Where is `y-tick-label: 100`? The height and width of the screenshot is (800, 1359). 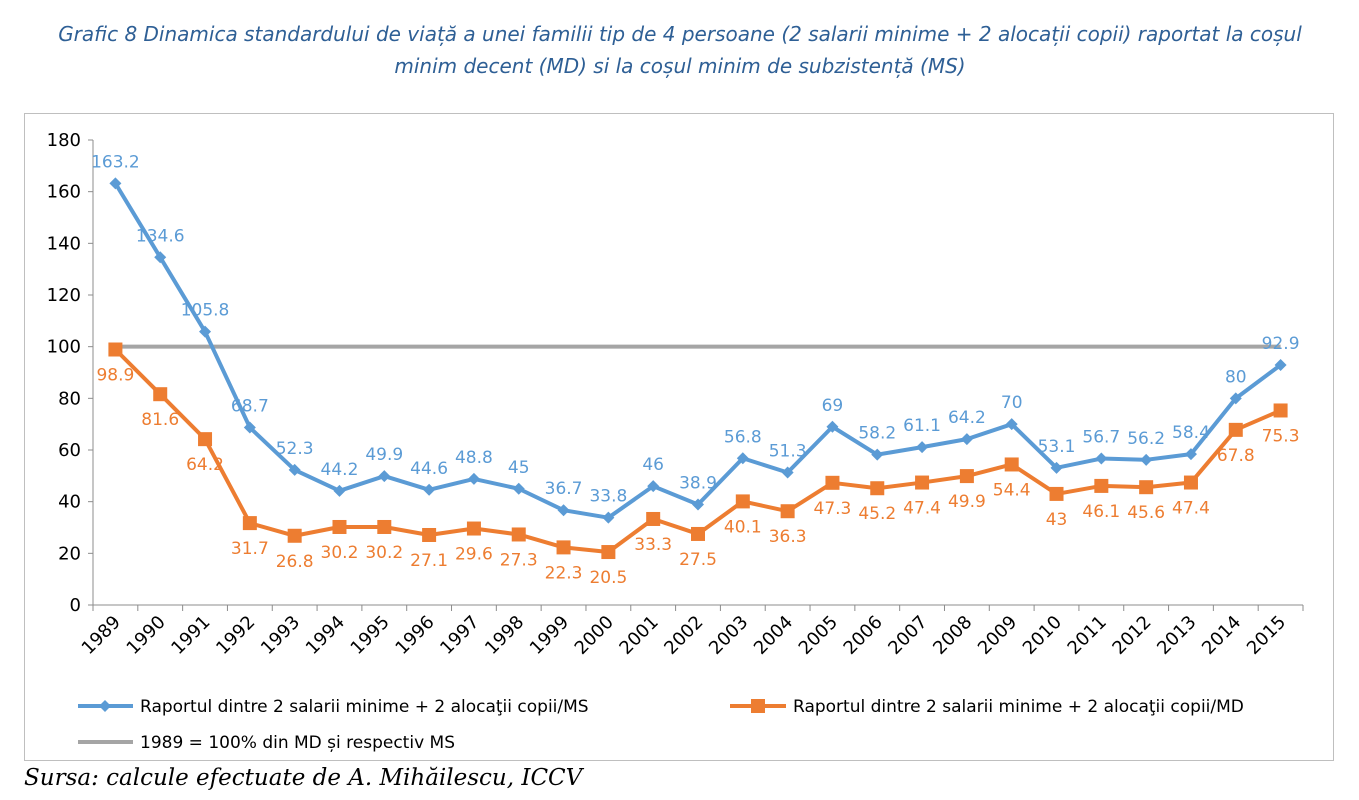
y-tick-label: 100 is located at coordinates (64, 347).